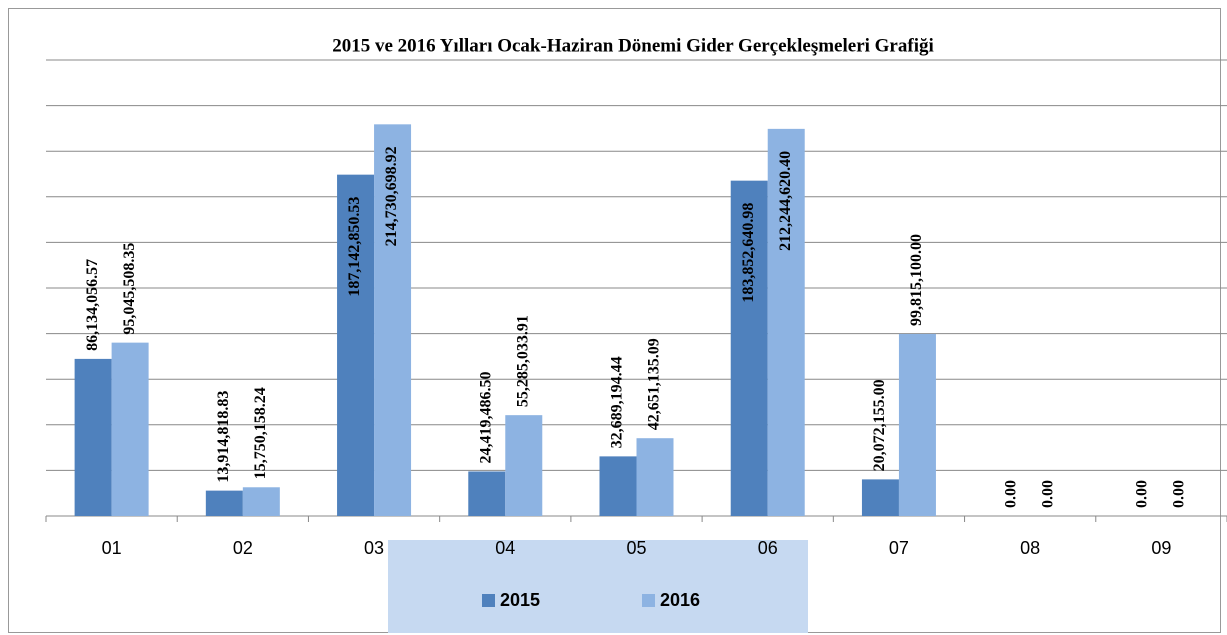 The image size is (1227, 635). I want to click on x-tick-label: 09, so click(1161, 548).